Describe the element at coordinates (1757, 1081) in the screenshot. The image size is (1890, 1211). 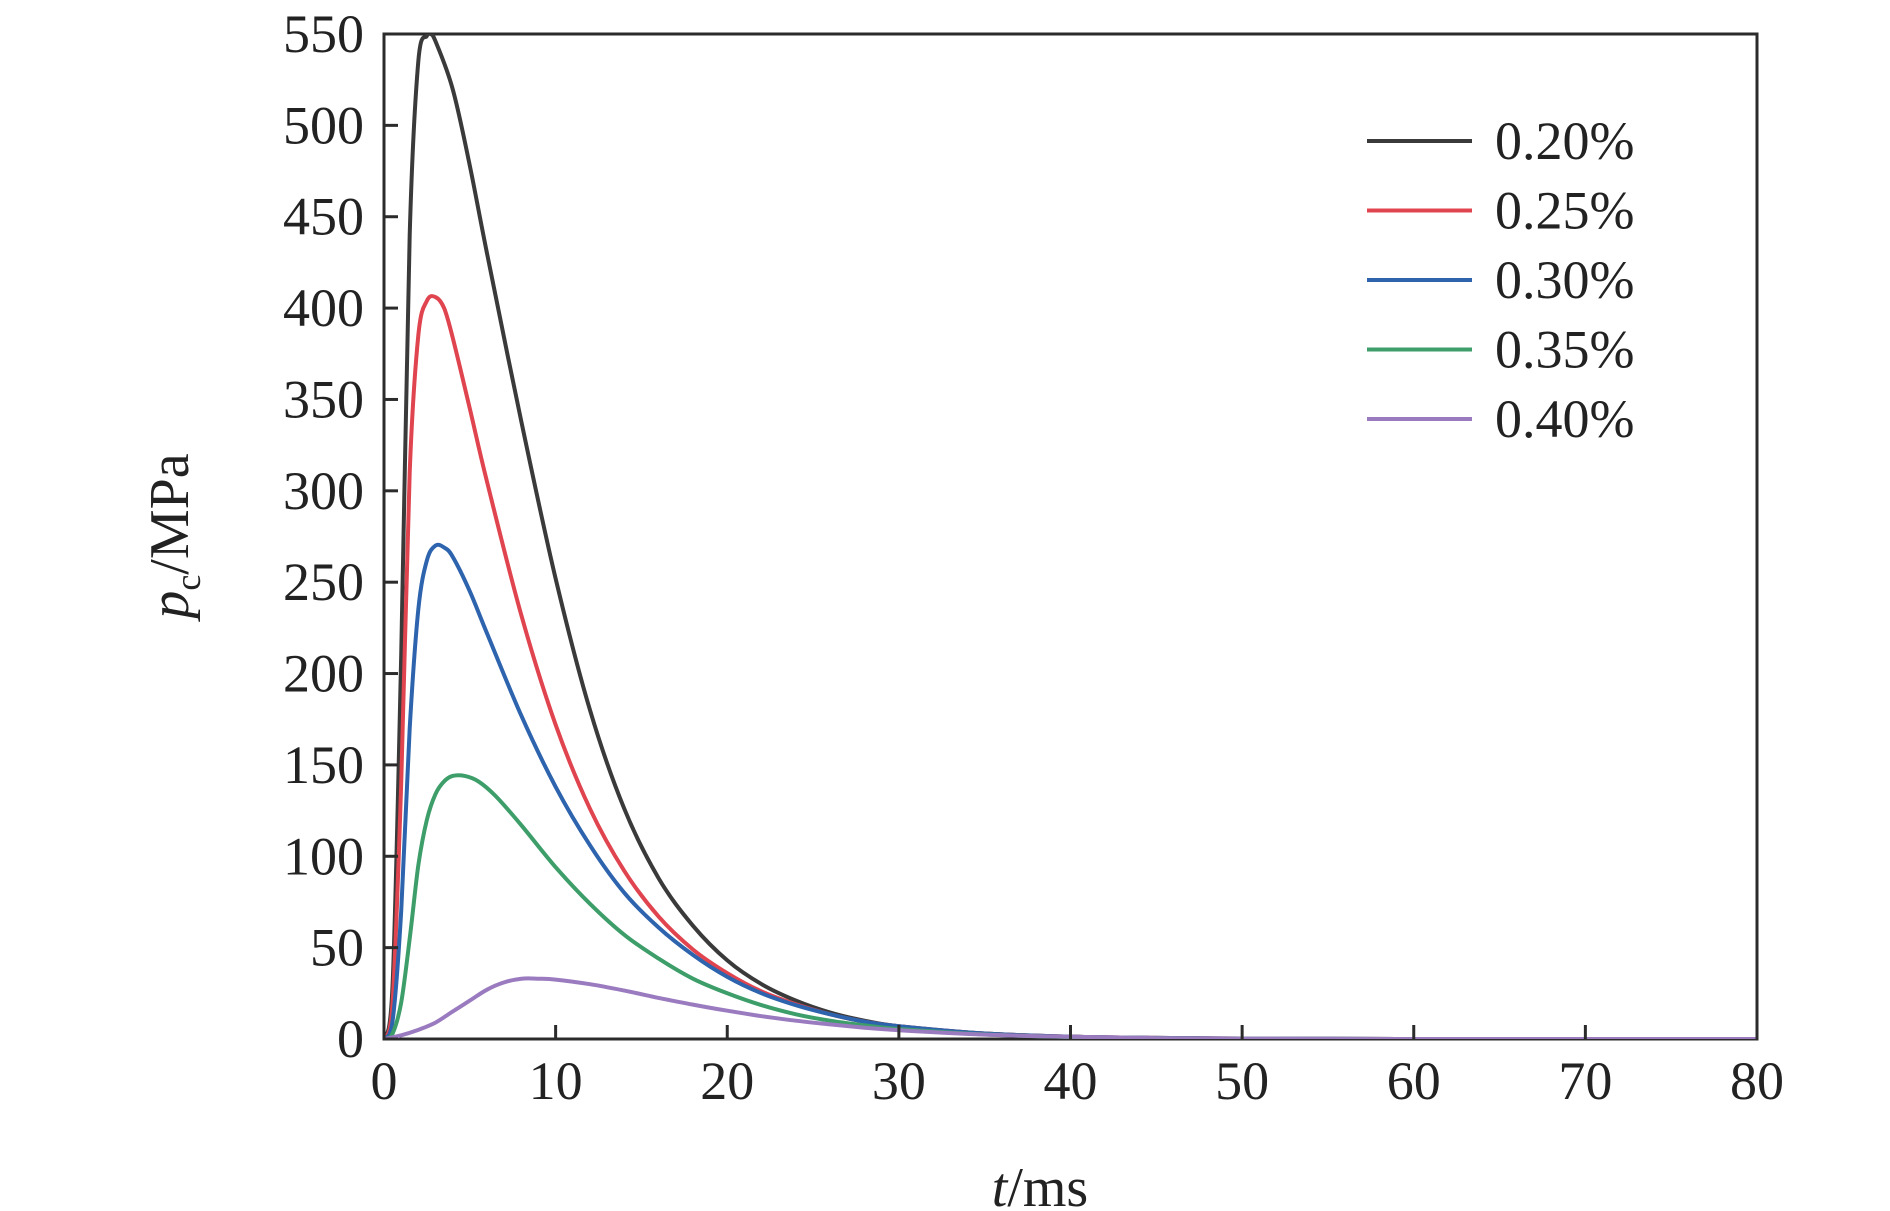
I see `x-tick-label: 80` at that location.